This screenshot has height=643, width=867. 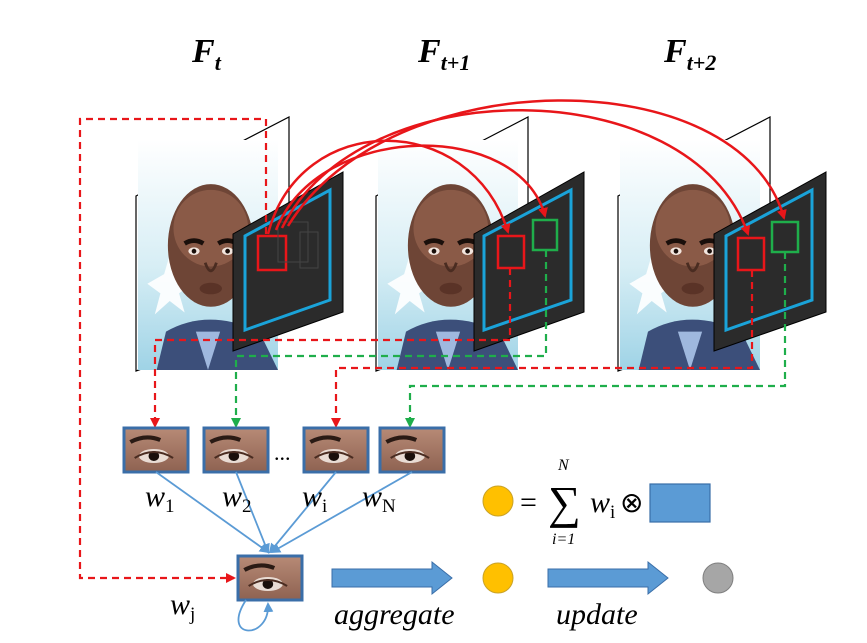 What do you see at coordinates (608, 578) in the screenshot?
I see `update-arrow` at bounding box center [608, 578].